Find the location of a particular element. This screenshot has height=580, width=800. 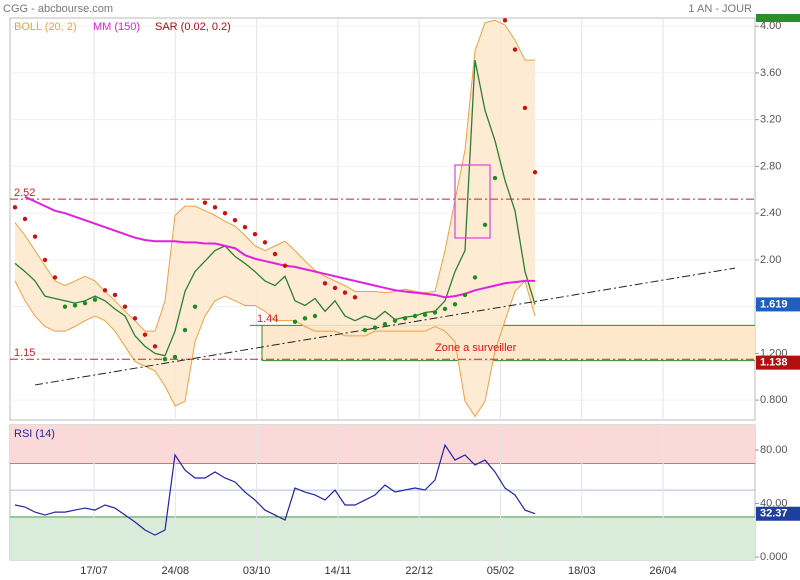

moving-average is located at coordinates (279, 247).